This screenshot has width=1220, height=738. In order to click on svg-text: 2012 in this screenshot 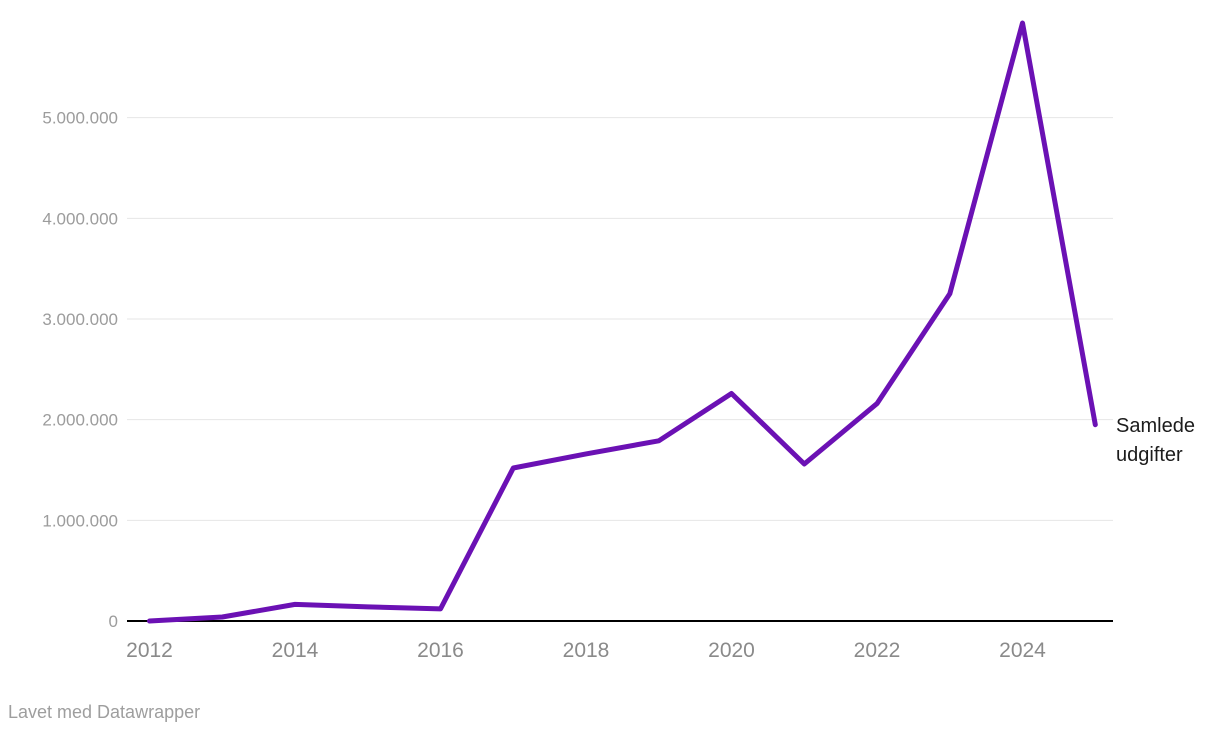, I will do `click(149, 650)`.